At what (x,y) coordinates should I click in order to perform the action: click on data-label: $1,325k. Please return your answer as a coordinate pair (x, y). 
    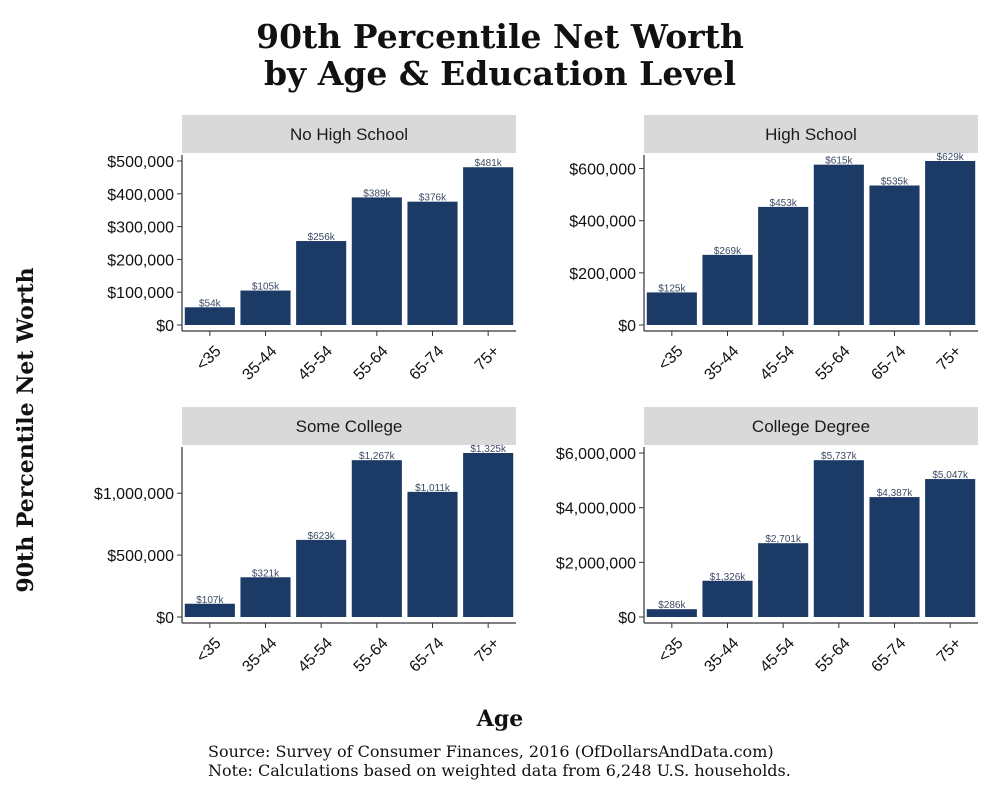
    Looking at the image, I should click on (488, 449).